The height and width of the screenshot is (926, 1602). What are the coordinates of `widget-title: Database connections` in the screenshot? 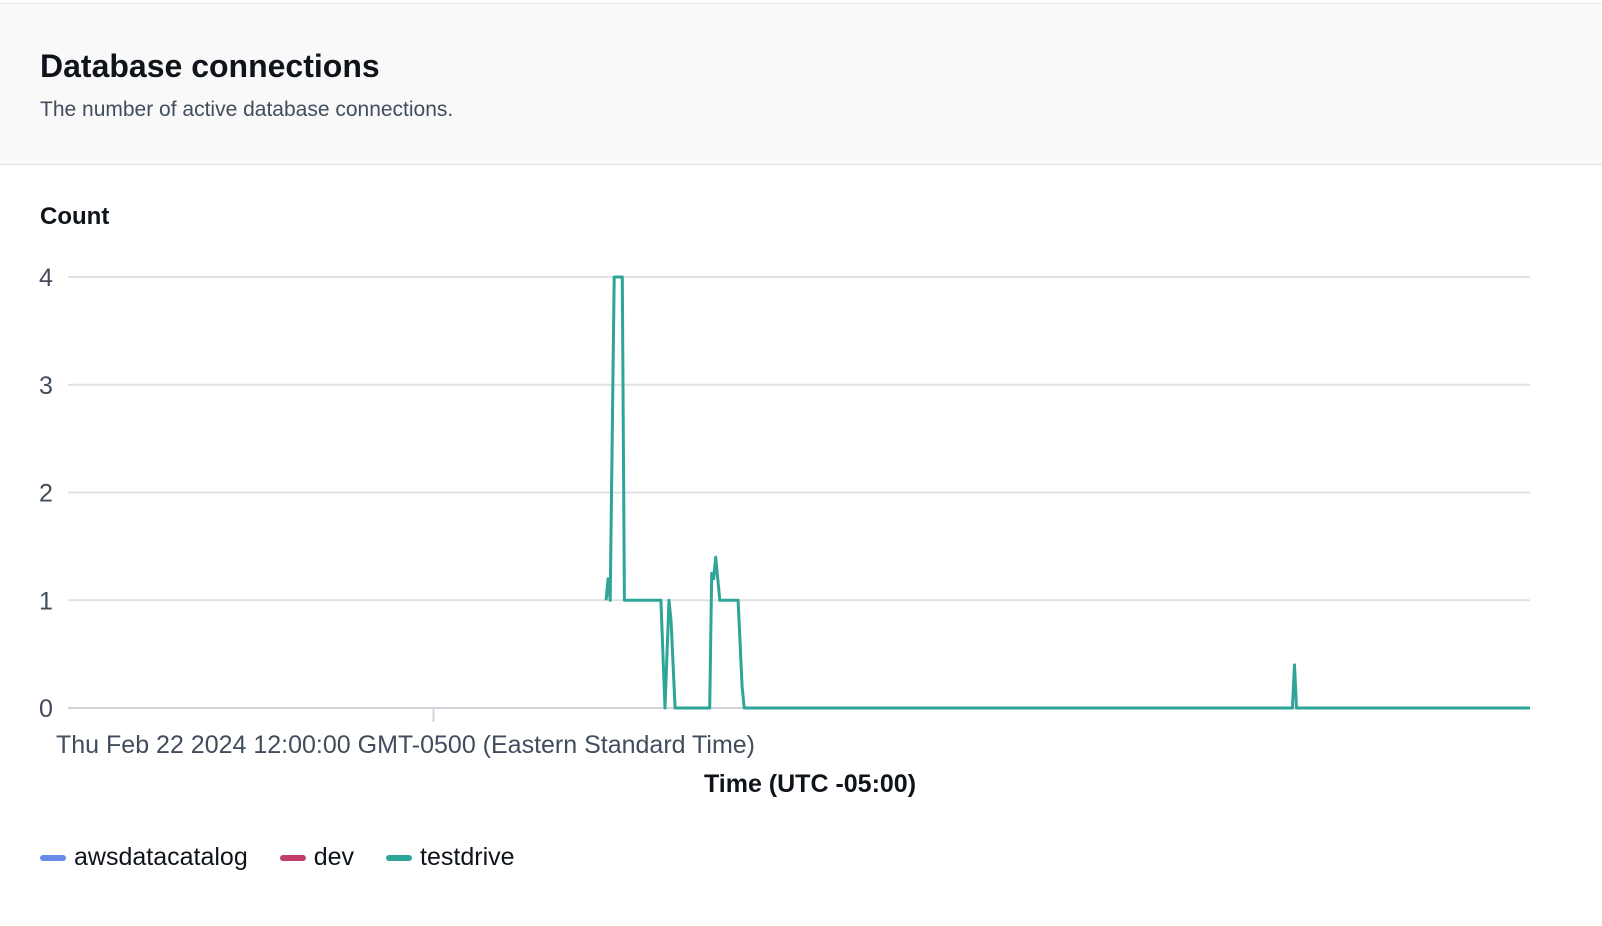 It's located at (210, 66).